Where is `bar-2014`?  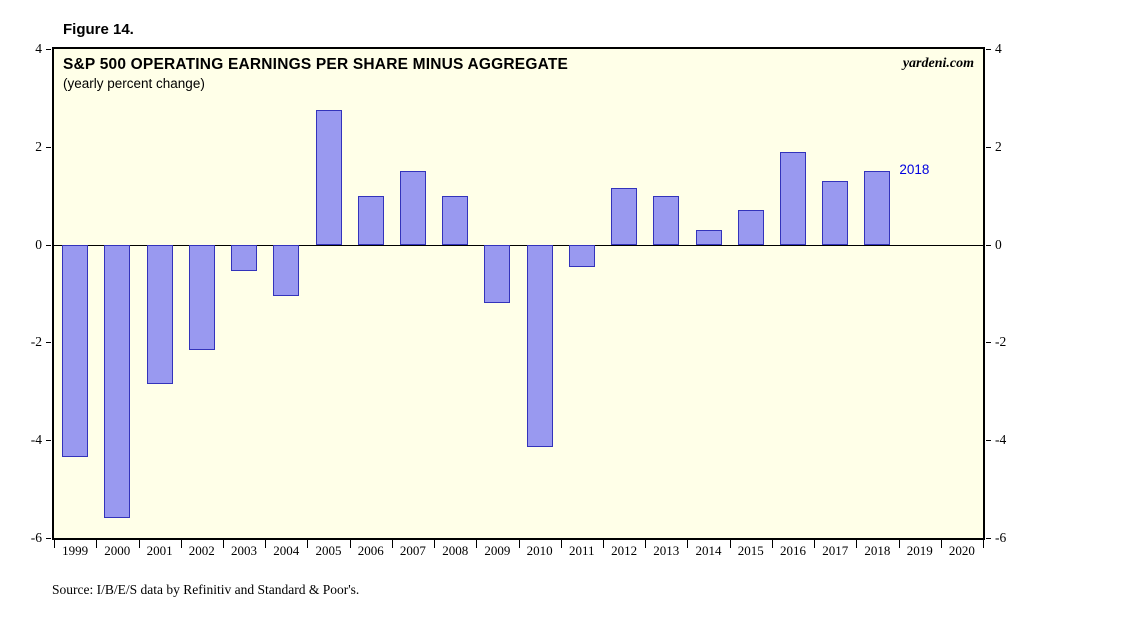 bar-2014 is located at coordinates (708, 237).